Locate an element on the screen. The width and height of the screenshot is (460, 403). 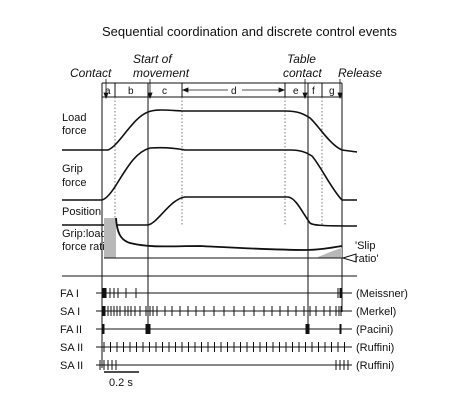
spike-train-sa1 is located at coordinates (221, 311).